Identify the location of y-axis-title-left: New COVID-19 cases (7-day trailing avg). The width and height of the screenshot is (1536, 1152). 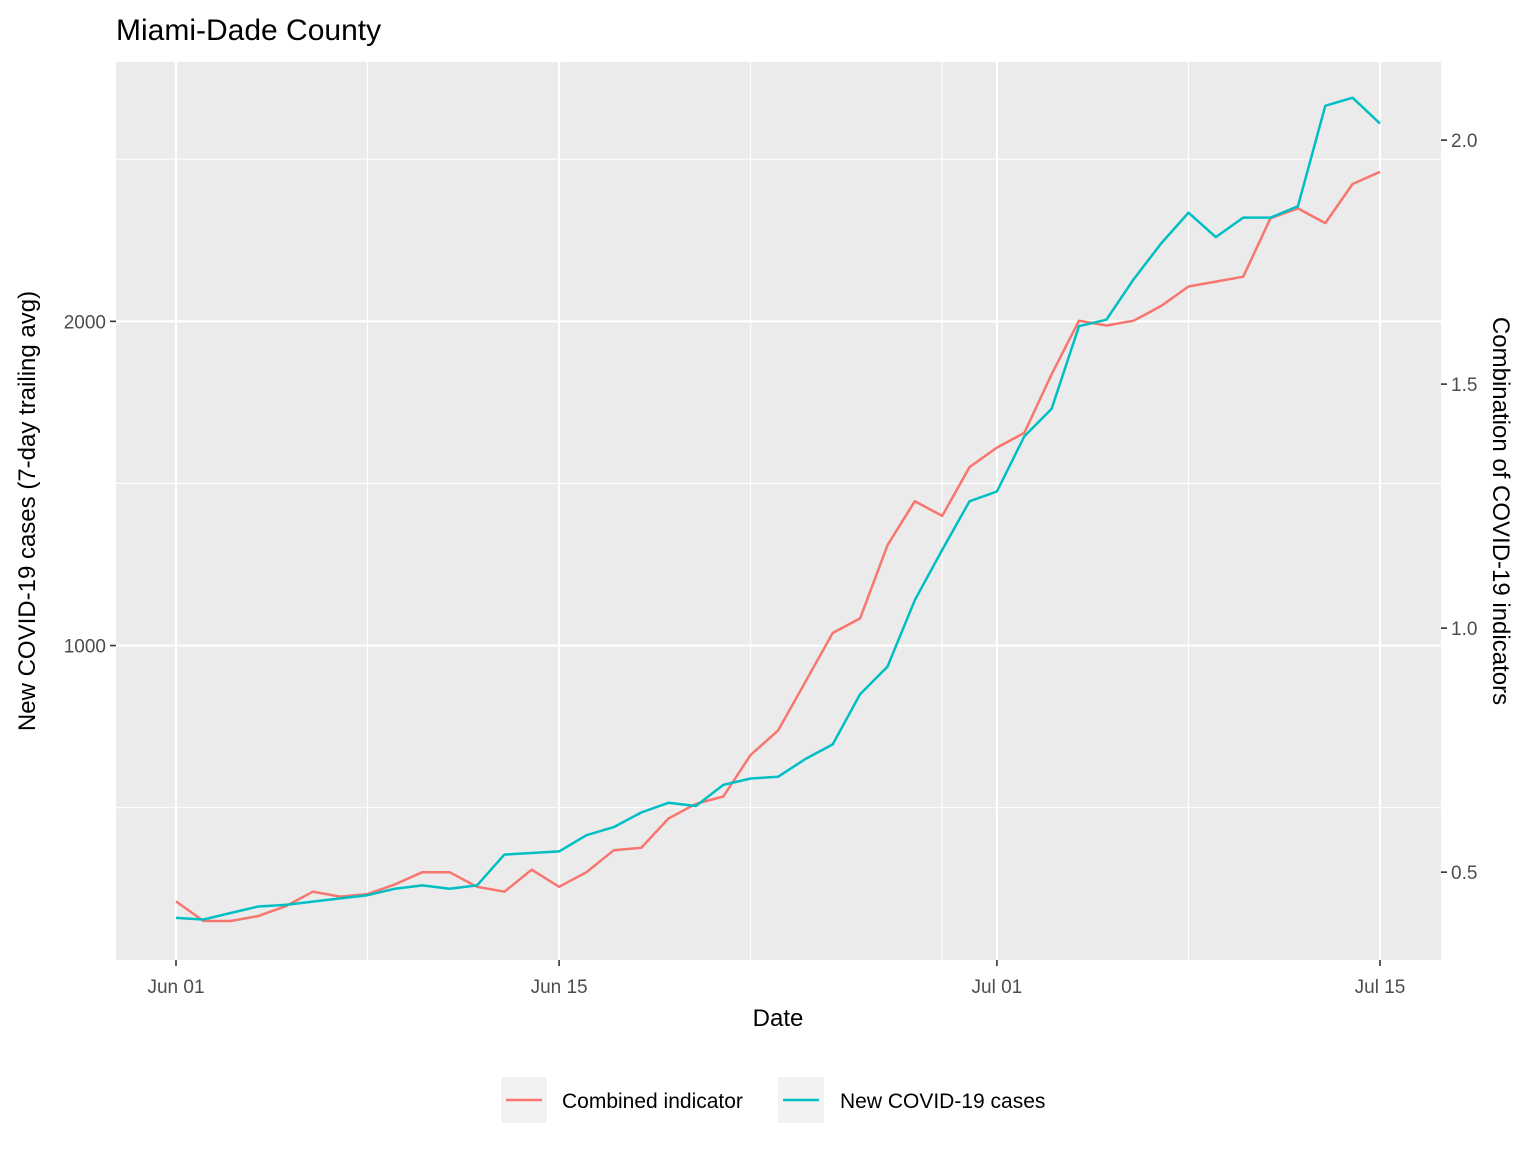
(27, 511).